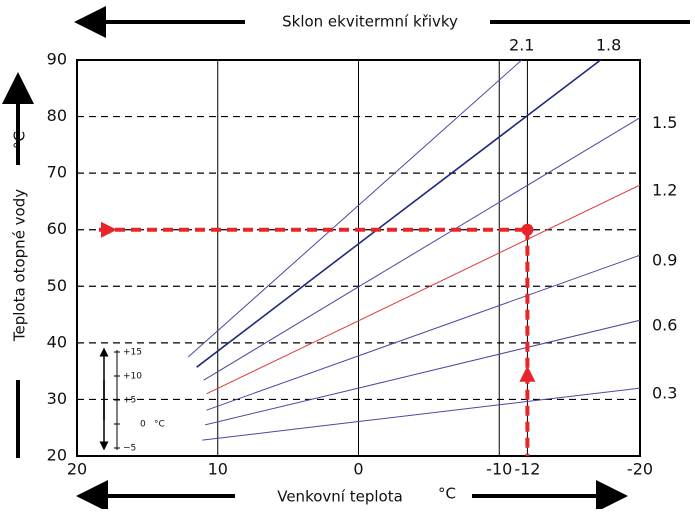  Describe the element at coordinates (57, 228) in the screenshot. I see `y-tick-label: 60` at that location.